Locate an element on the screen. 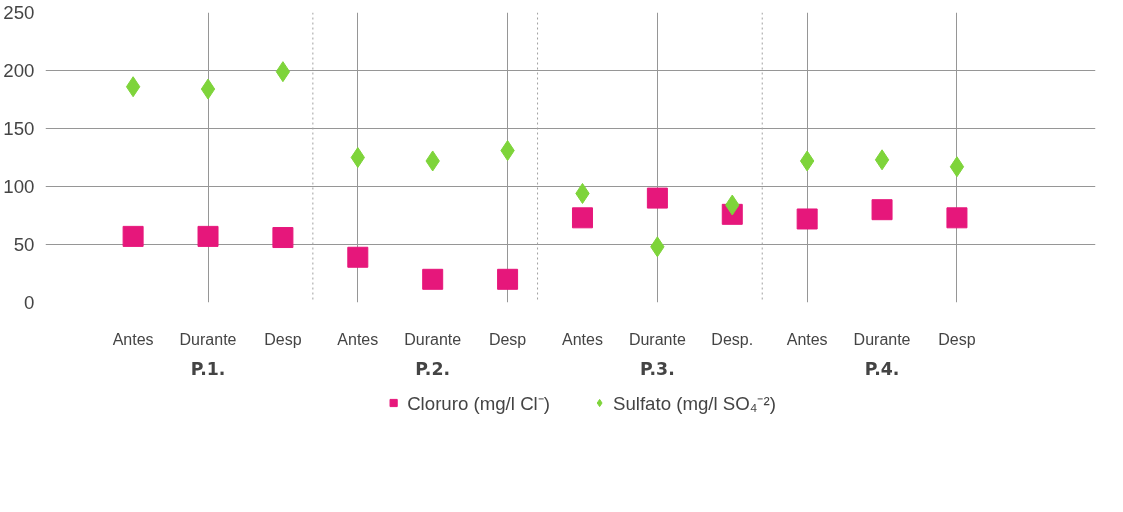 Image resolution: width=1123 pixels, height=512 pixels. y-tick-label: 150 is located at coordinates (19, 128).